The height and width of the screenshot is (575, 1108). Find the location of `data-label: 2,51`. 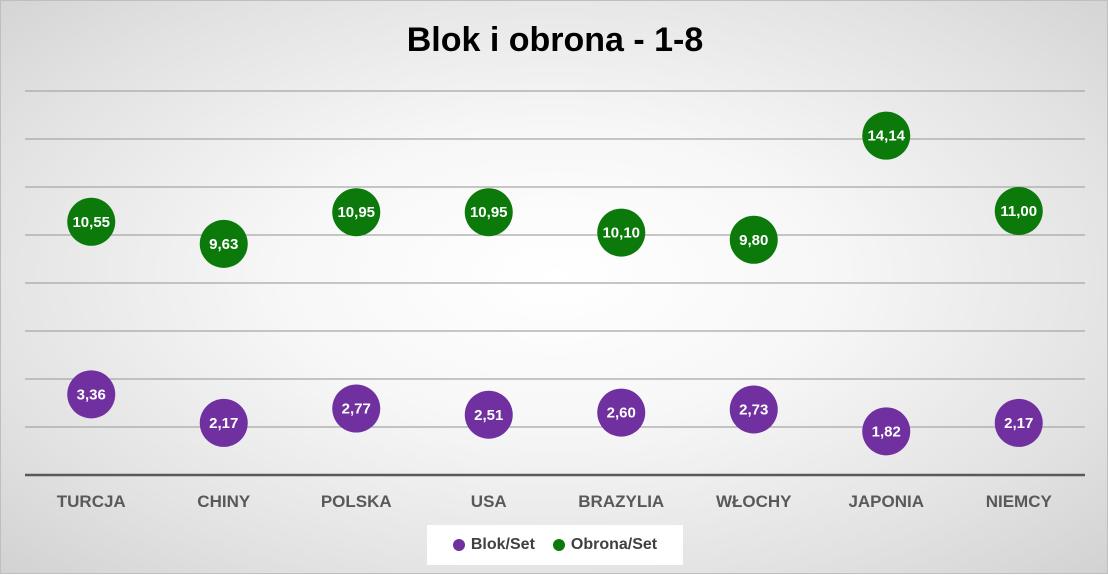

data-label: 2,51 is located at coordinates (488, 415).